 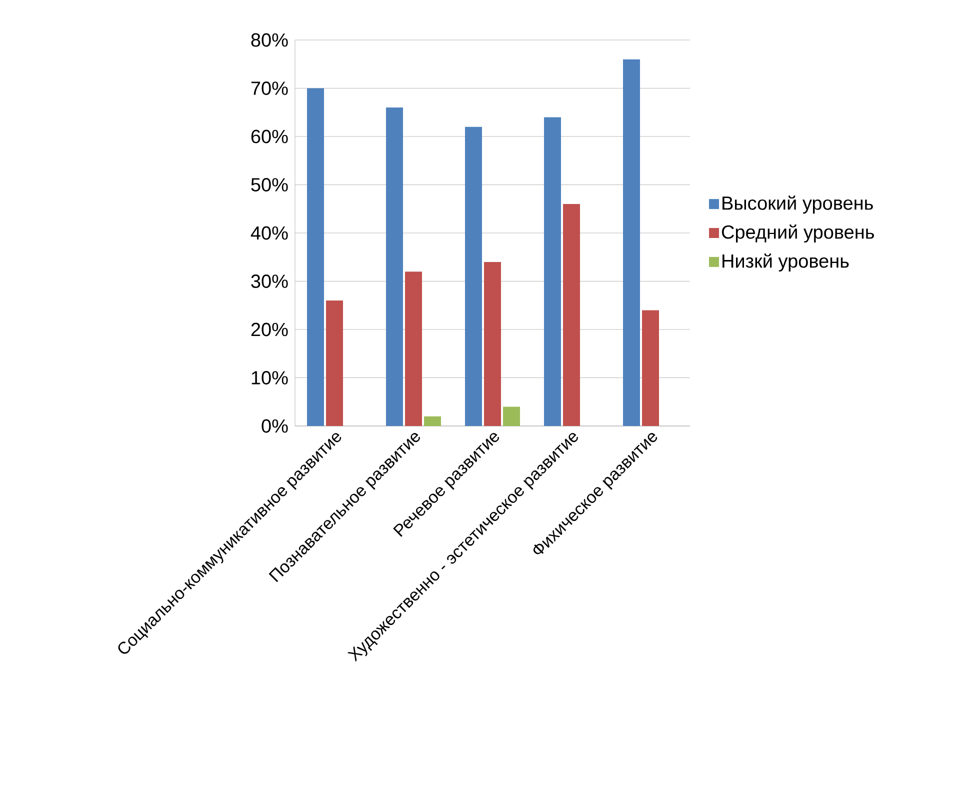 I want to click on y-tick-label: 50%, so click(x=269, y=185).